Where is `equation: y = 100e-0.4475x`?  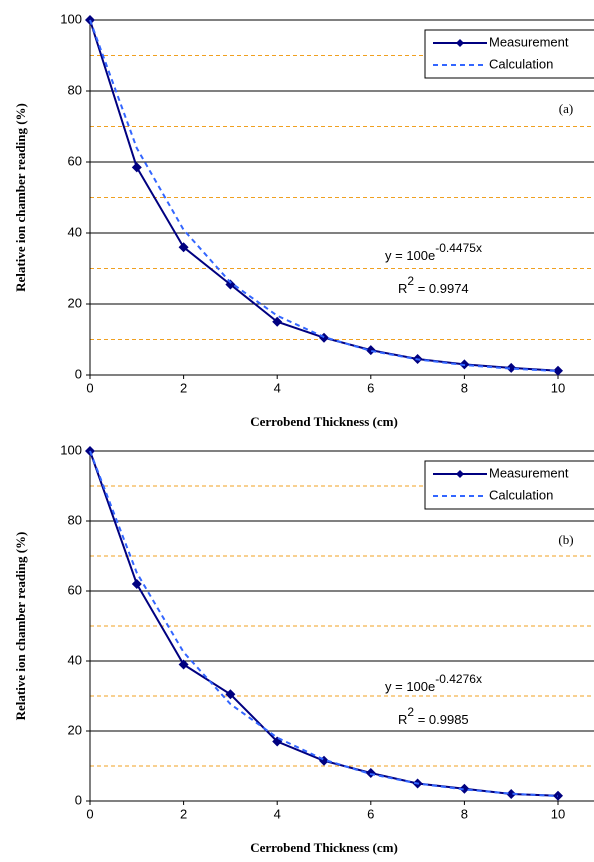 equation: y = 100e-0.4475x is located at coordinates (433, 252).